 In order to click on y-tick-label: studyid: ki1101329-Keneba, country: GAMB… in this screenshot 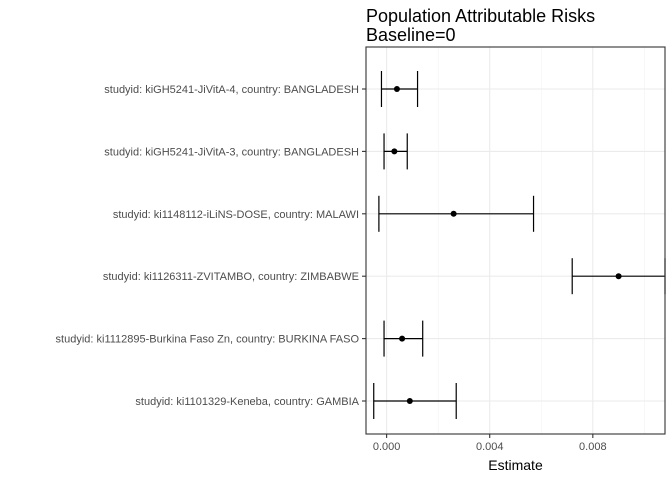, I will do `click(247, 402)`.